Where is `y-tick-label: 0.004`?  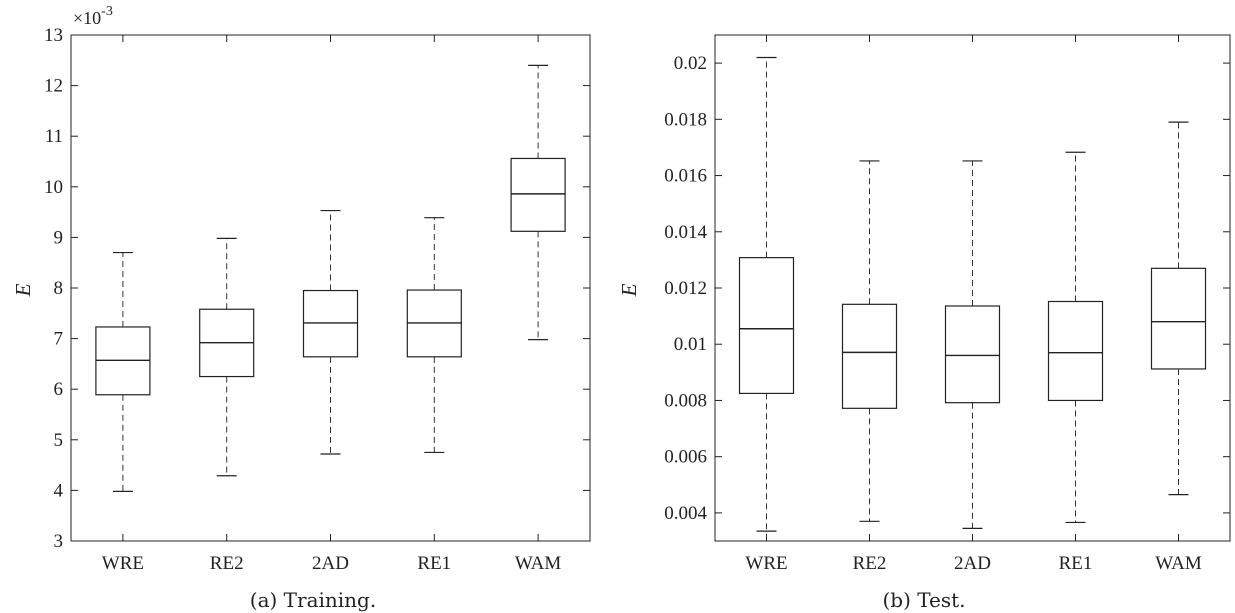
y-tick-label: 0.004 is located at coordinates (685, 513).